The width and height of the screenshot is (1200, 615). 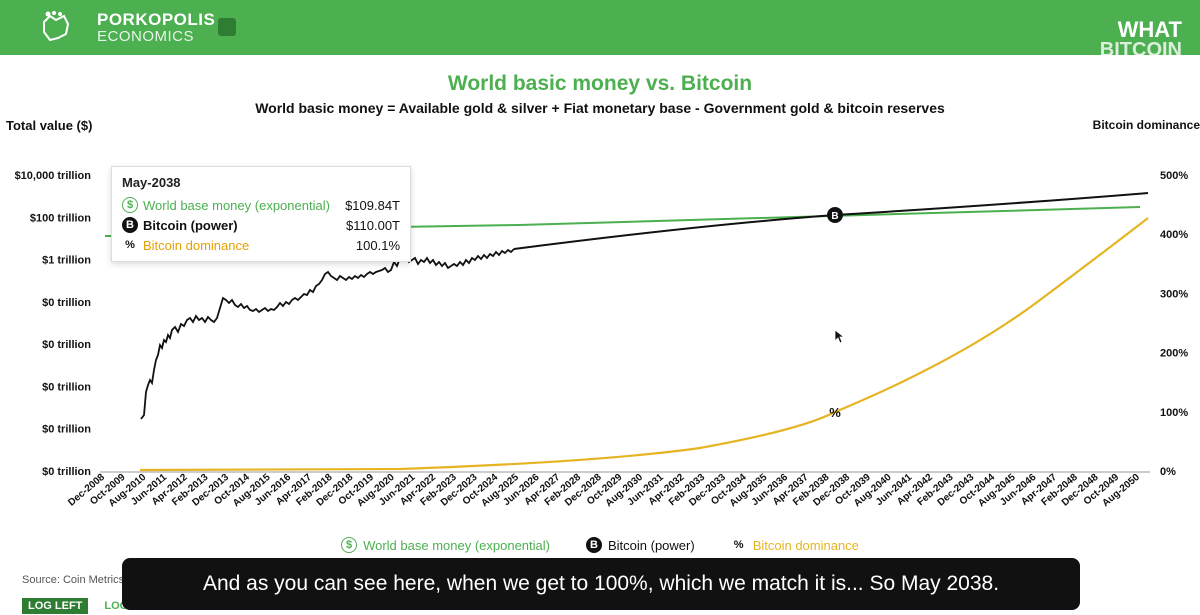 I want to click on tooltip-date: May-2038, so click(x=151, y=182).